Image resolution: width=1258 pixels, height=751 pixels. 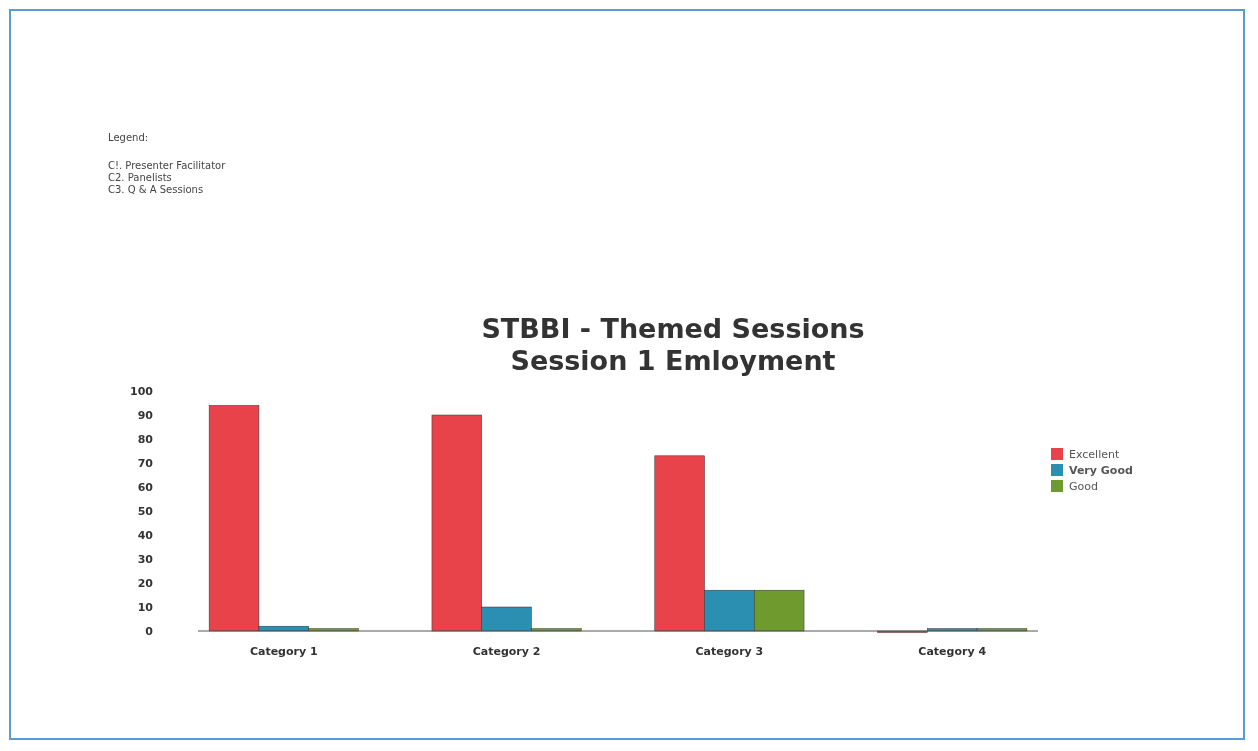 What do you see at coordinates (149, 631) in the screenshot?
I see `y-tick-label: 0` at bounding box center [149, 631].